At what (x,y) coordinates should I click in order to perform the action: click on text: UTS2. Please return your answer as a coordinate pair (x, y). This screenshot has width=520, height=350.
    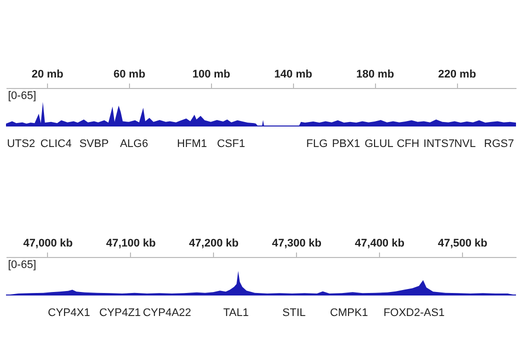
    Looking at the image, I should click on (21, 144).